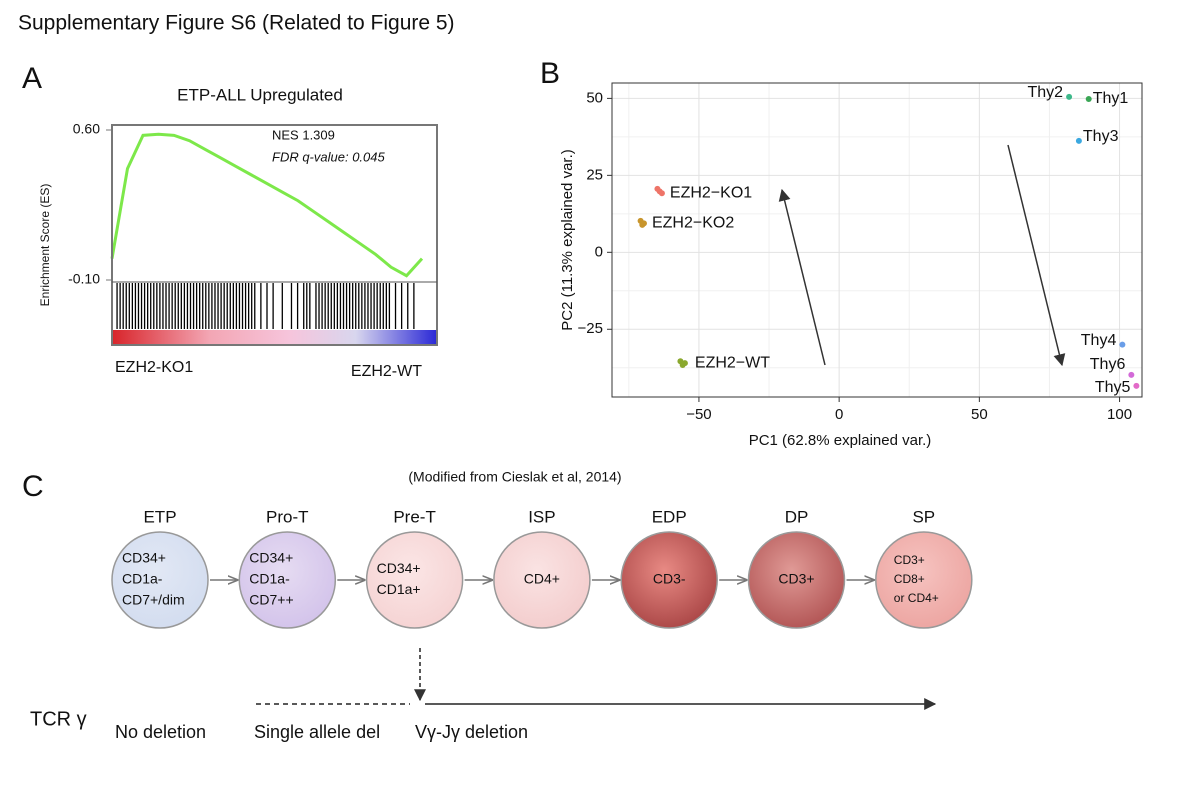 This screenshot has height=810, width=1200. What do you see at coordinates (590, 328) in the screenshot?
I see `y-tick-label: −25` at bounding box center [590, 328].